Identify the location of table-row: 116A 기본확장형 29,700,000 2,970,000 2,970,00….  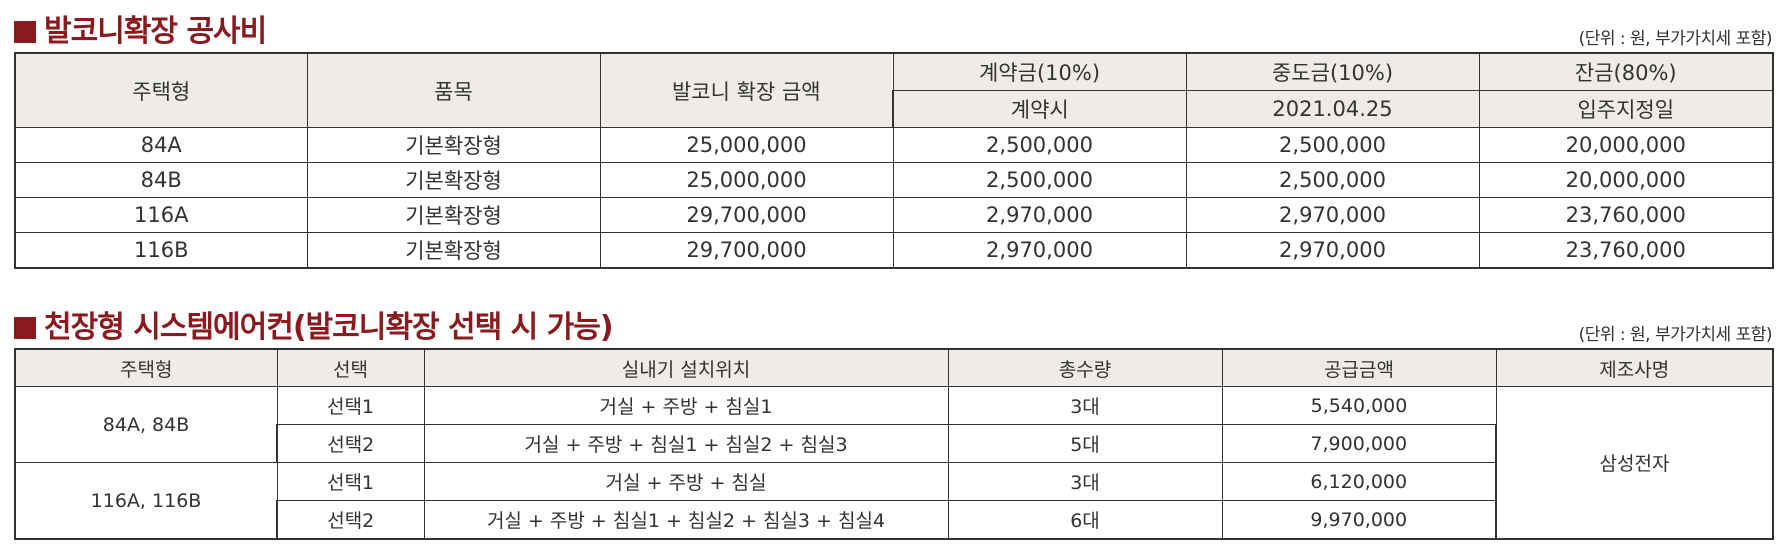
(894, 215).